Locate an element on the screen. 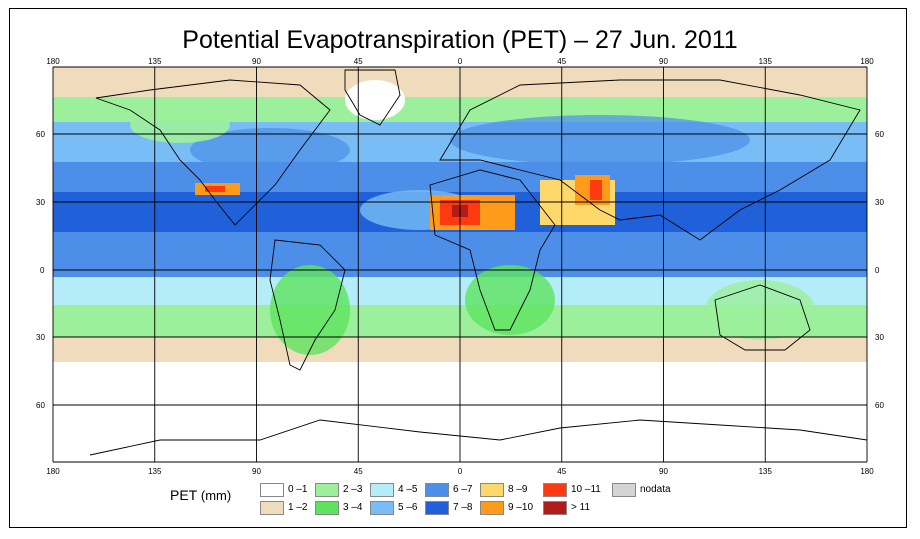 This screenshot has width=920, height=539. lon-label-bottom-5: 0 is located at coordinates (460, 471).